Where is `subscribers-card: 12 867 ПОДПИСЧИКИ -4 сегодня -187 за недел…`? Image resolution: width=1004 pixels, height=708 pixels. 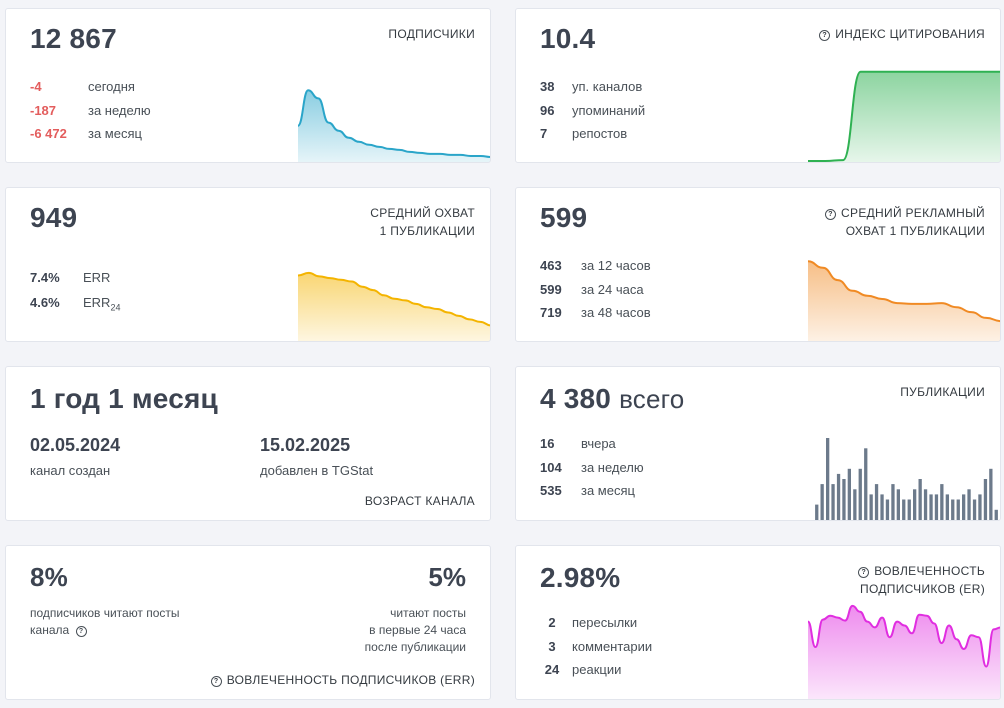
subscribers-card: 12 867 ПОДПИСЧИКИ -4 сегодня -187 за недел… is located at coordinates (248, 85).